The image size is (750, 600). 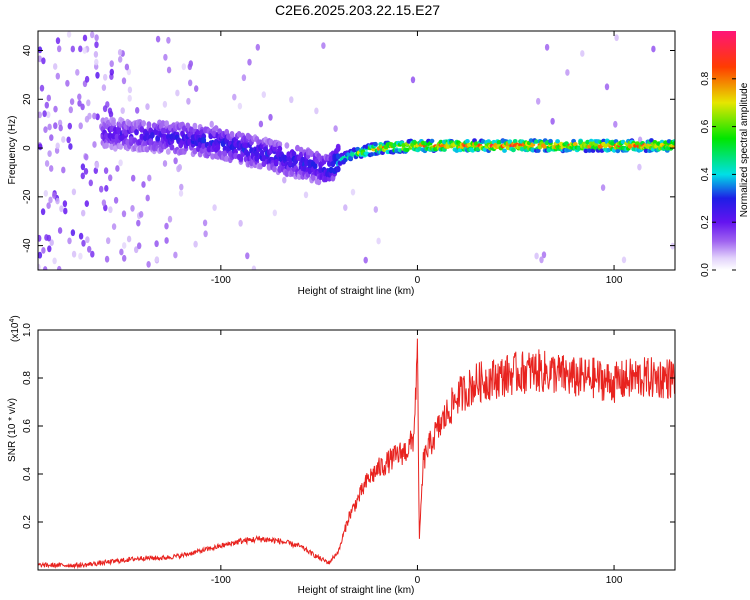 I want to click on colorbar-tick-label: 0.6, so click(x=705, y=126).